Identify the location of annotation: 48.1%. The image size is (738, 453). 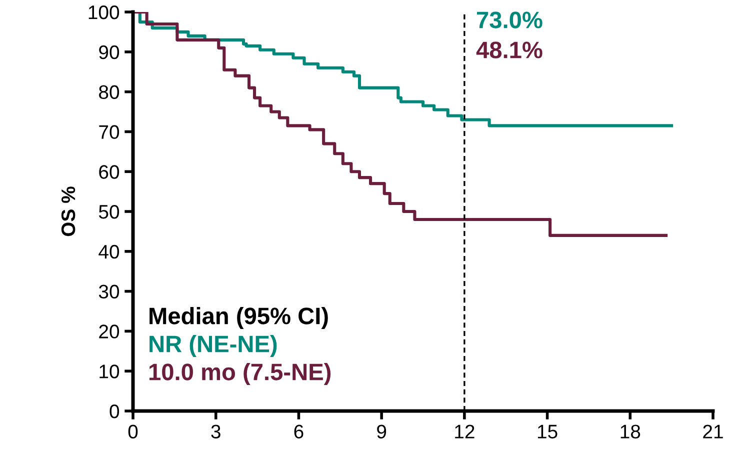
(509, 50).